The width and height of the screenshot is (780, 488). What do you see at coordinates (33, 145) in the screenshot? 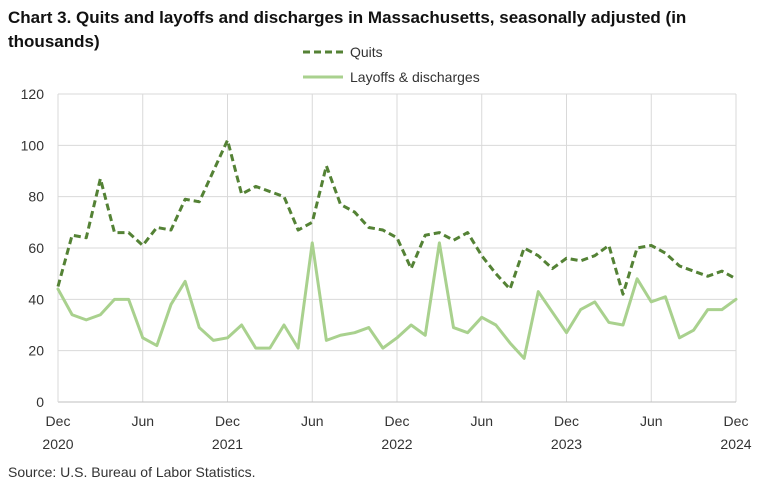
I see `y-tick-label: 100` at bounding box center [33, 145].